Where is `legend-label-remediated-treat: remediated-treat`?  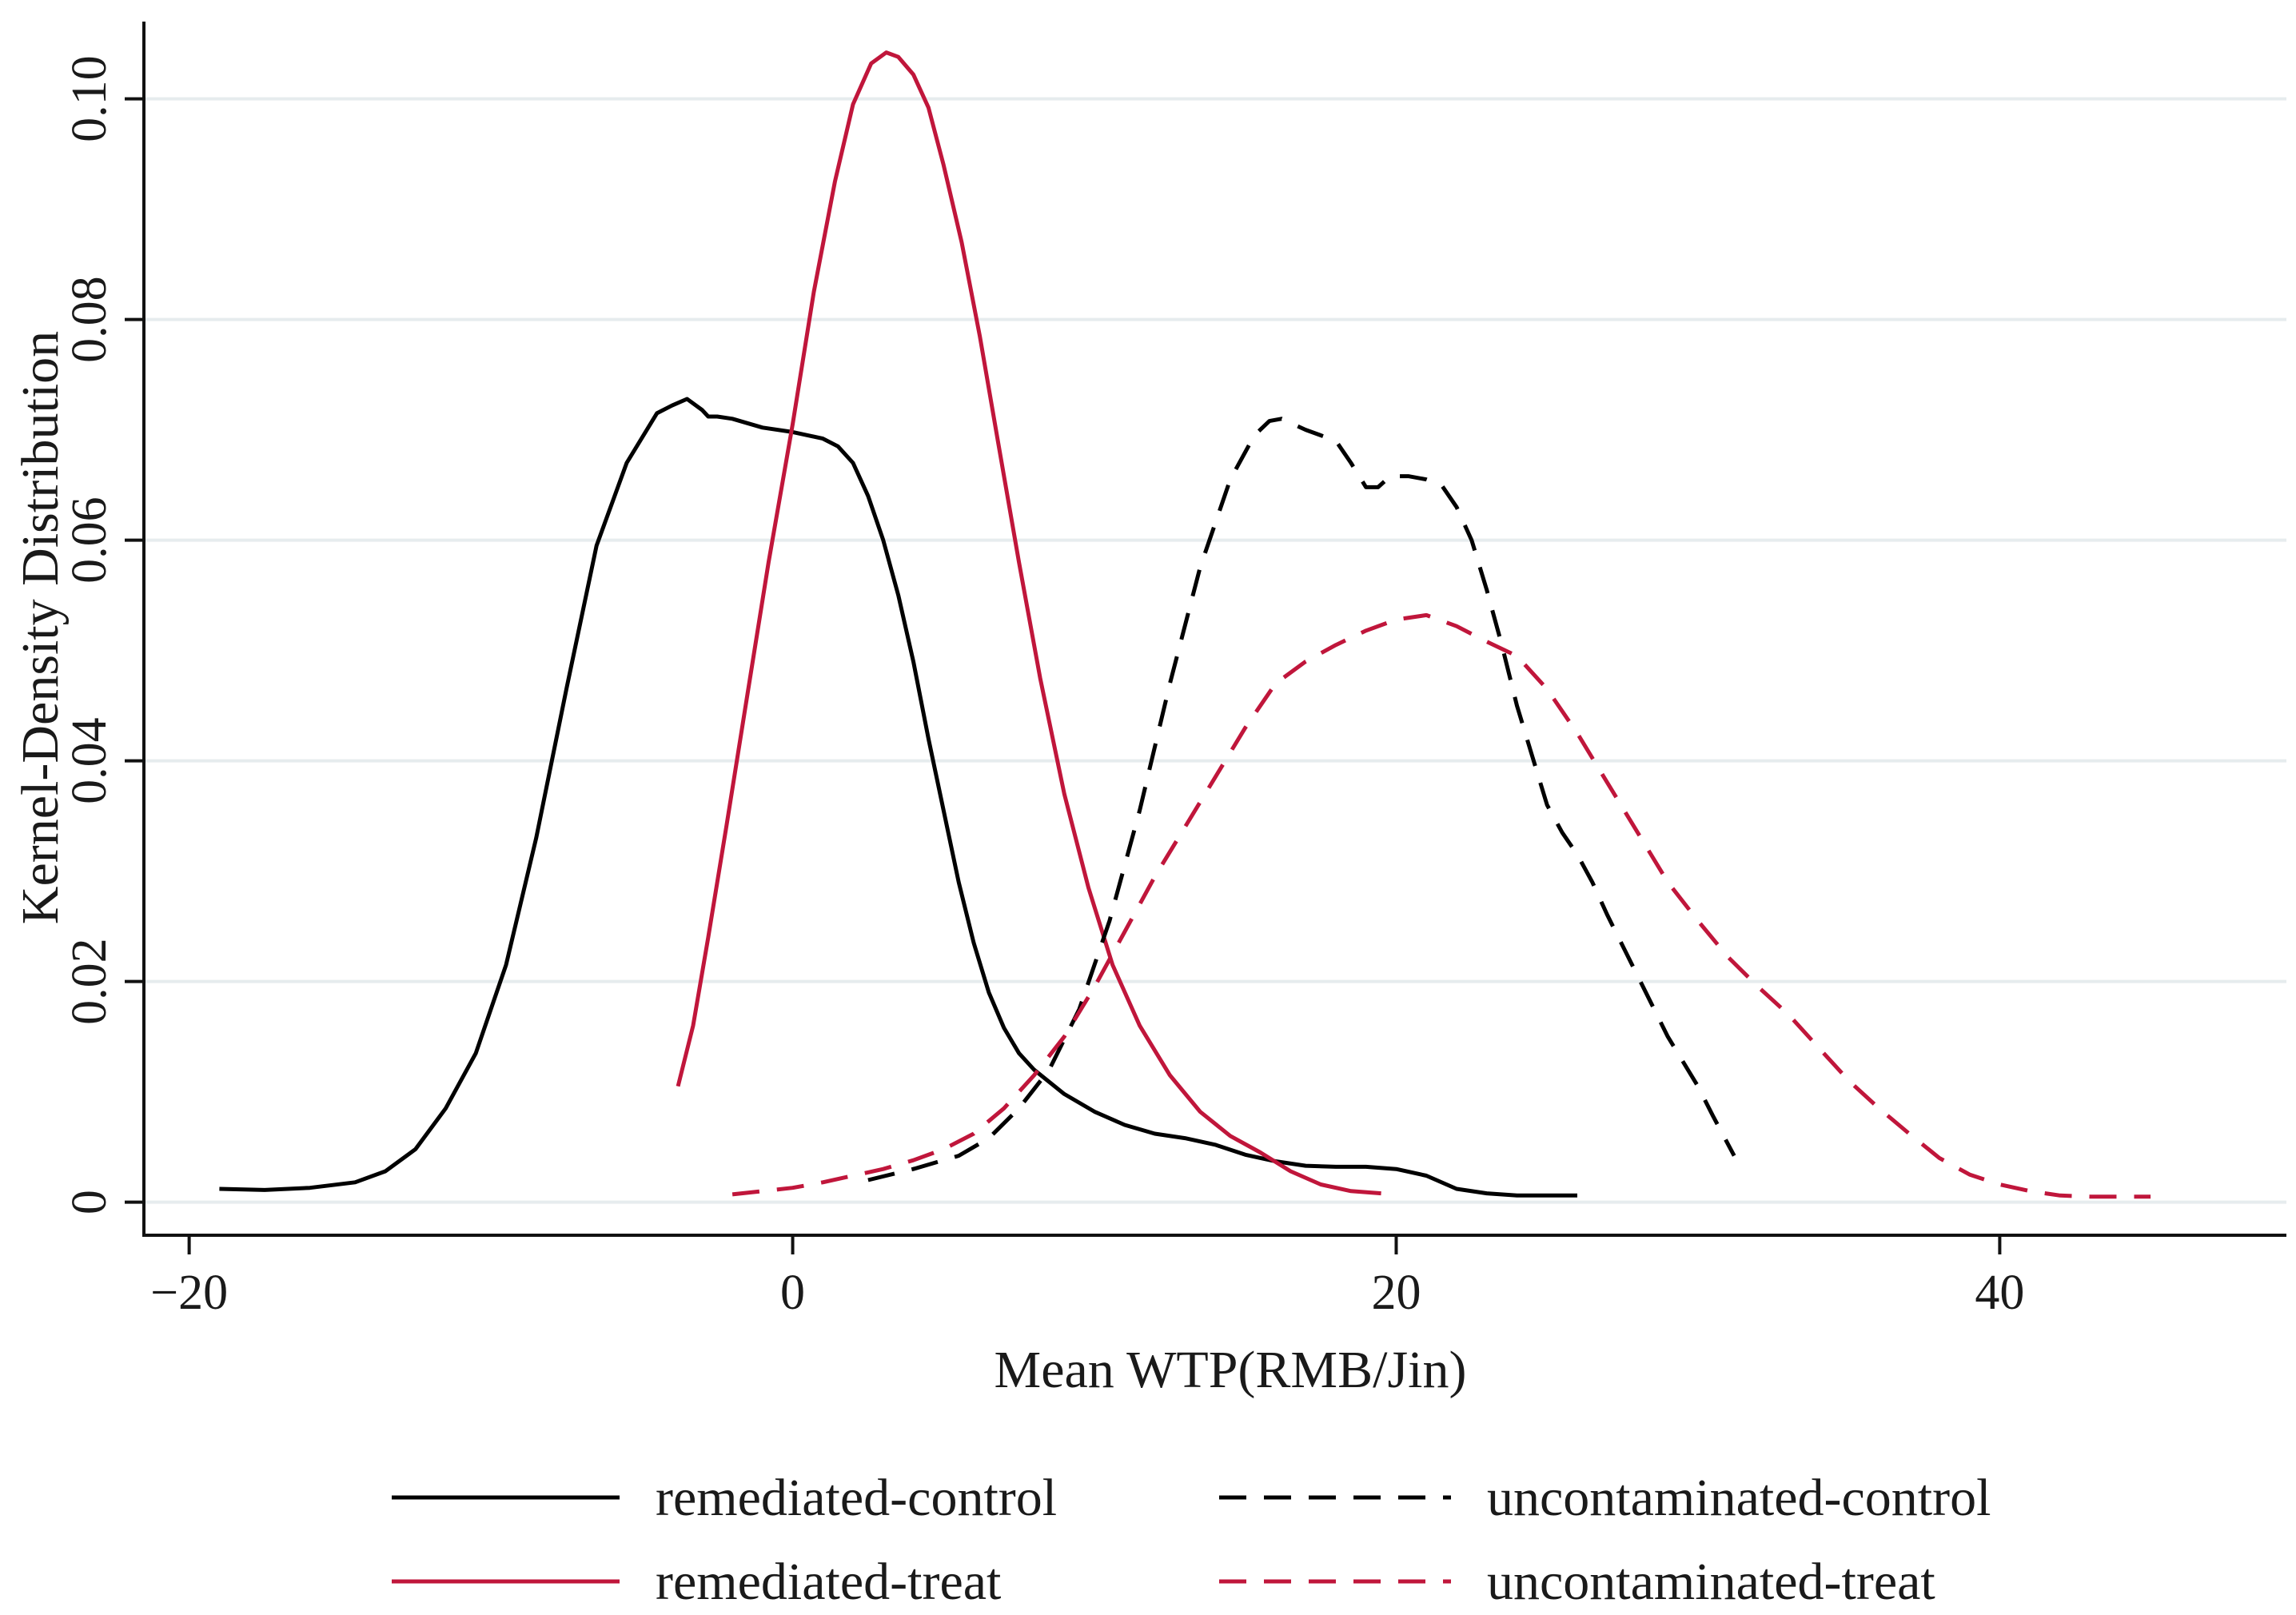 legend-label-remediated-treat: remediated-treat is located at coordinates (828, 1582).